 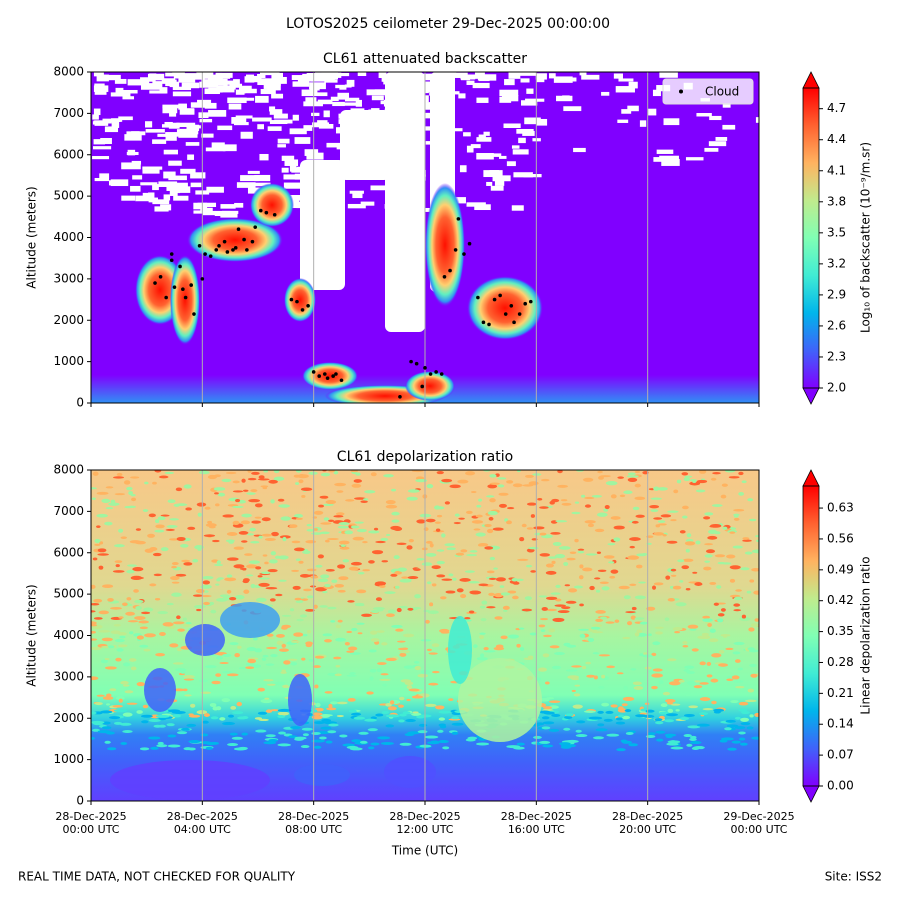 What do you see at coordinates (68, 154) in the screenshot?
I see `y-tick-label: 6000` at bounding box center [68, 154].